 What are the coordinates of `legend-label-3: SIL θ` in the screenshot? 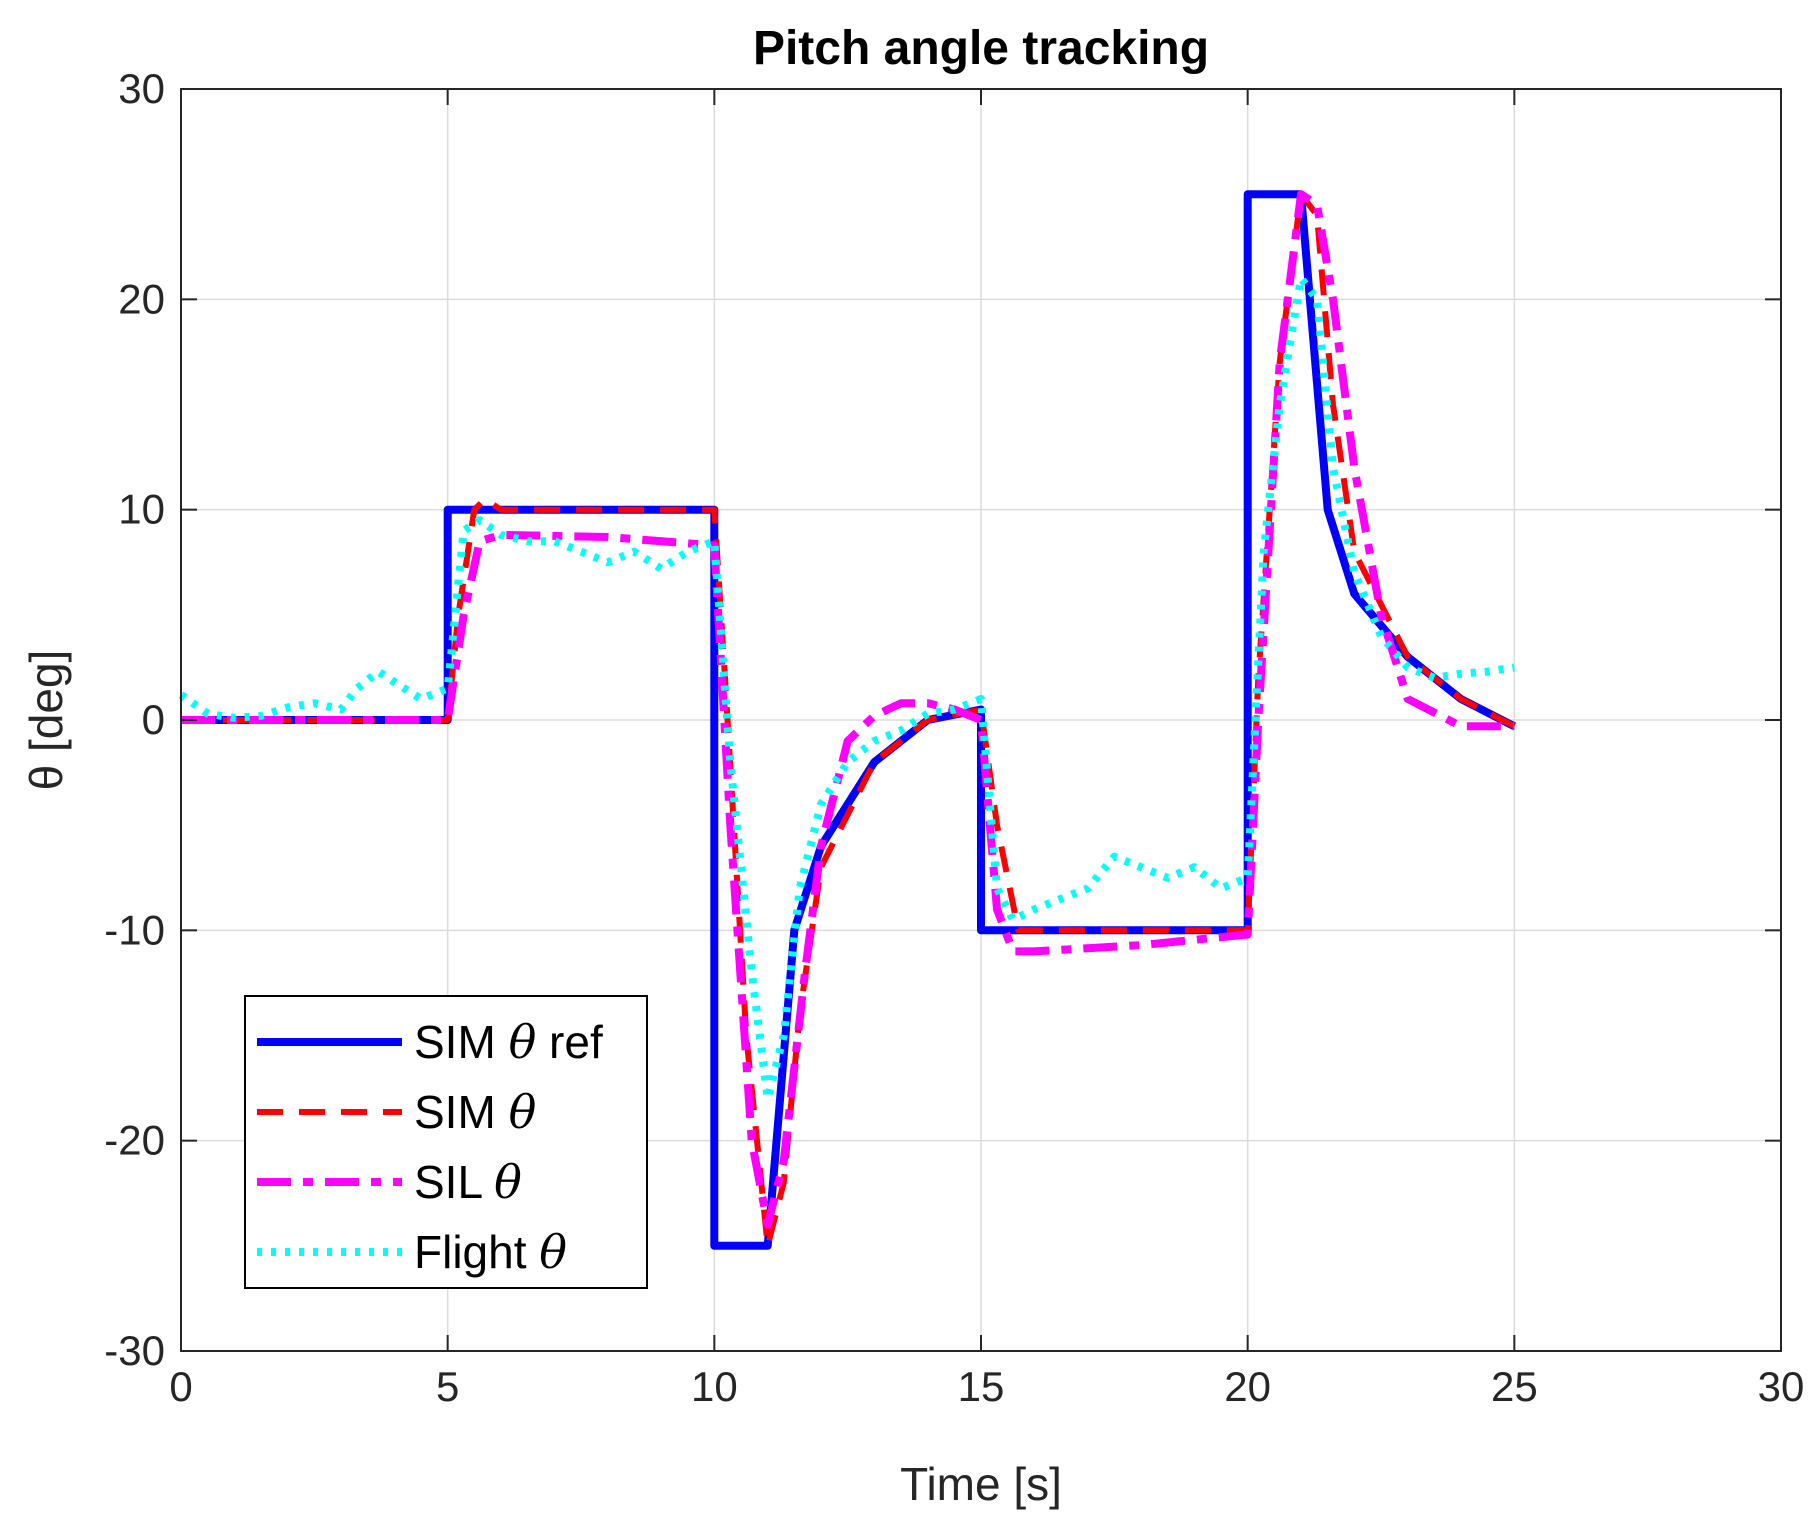 It's located at (468, 1182).